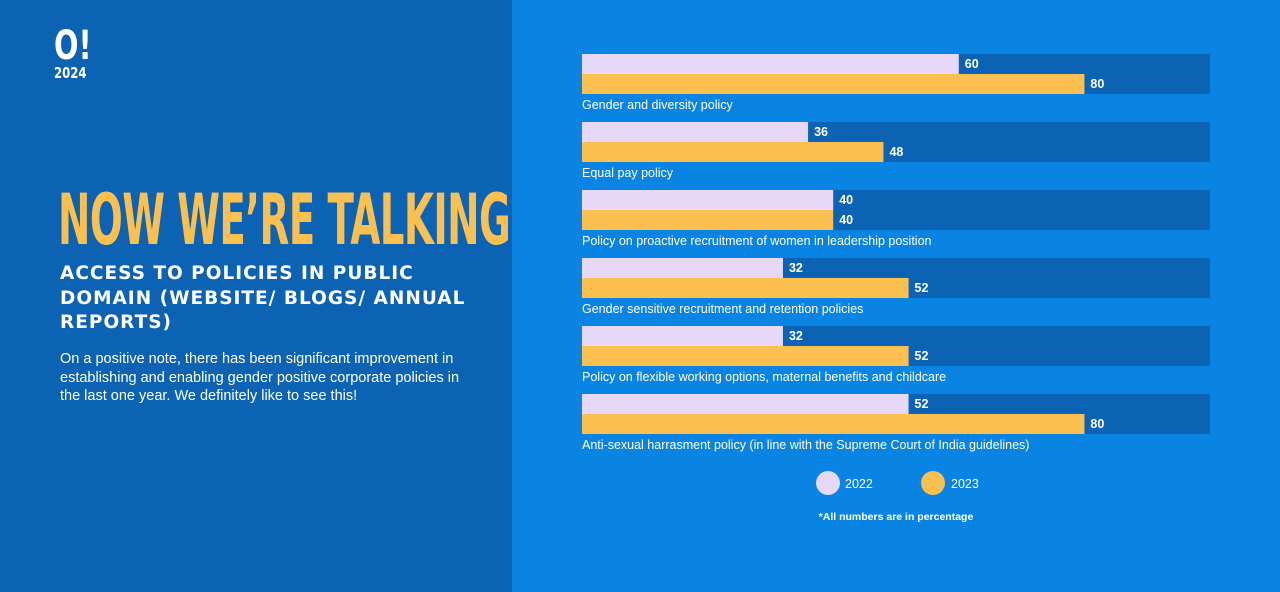 The height and width of the screenshot is (592, 1280). I want to click on legend-label-2022: 2022, so click(859, 484).